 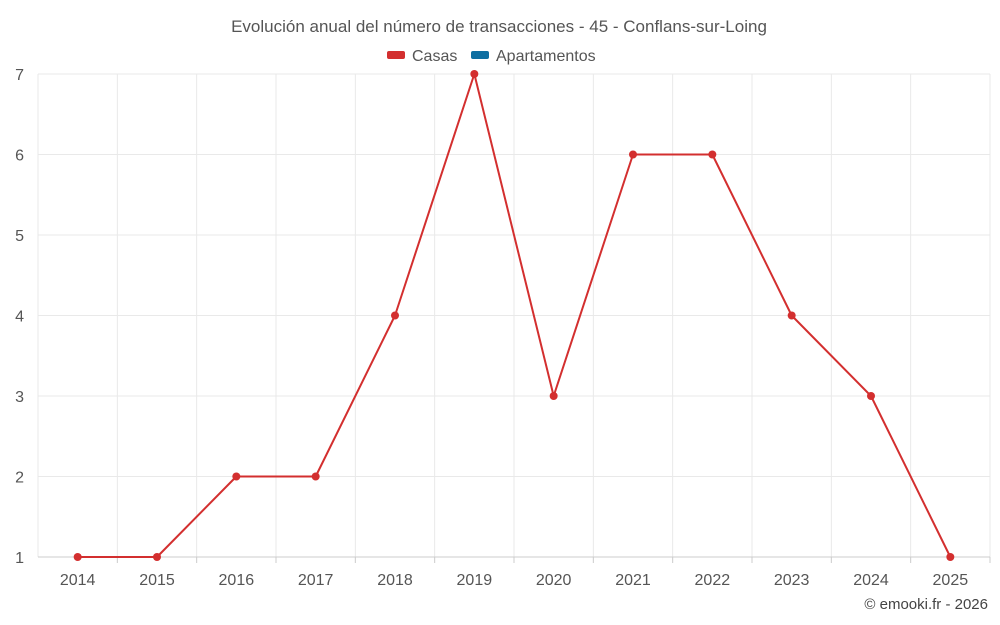 I want to click on legend-label-casas: Casas, so click(x=434, y=56).